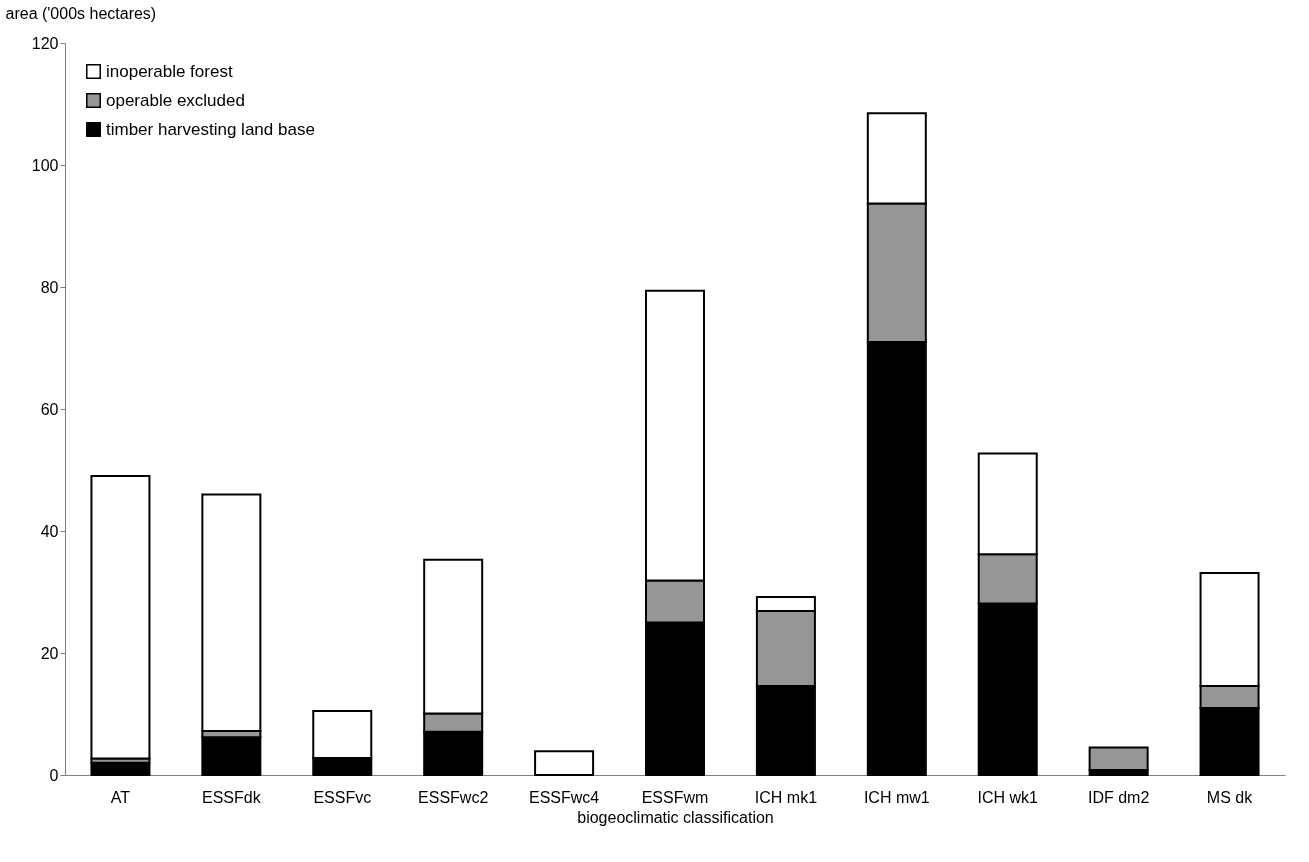  I want to click on y-tick-label: 120, so click(45, 43).